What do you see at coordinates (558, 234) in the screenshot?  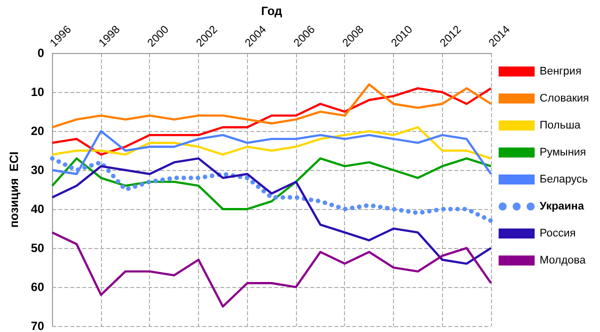 I see `legend-label: Россия` at bounding box center [558, 234].